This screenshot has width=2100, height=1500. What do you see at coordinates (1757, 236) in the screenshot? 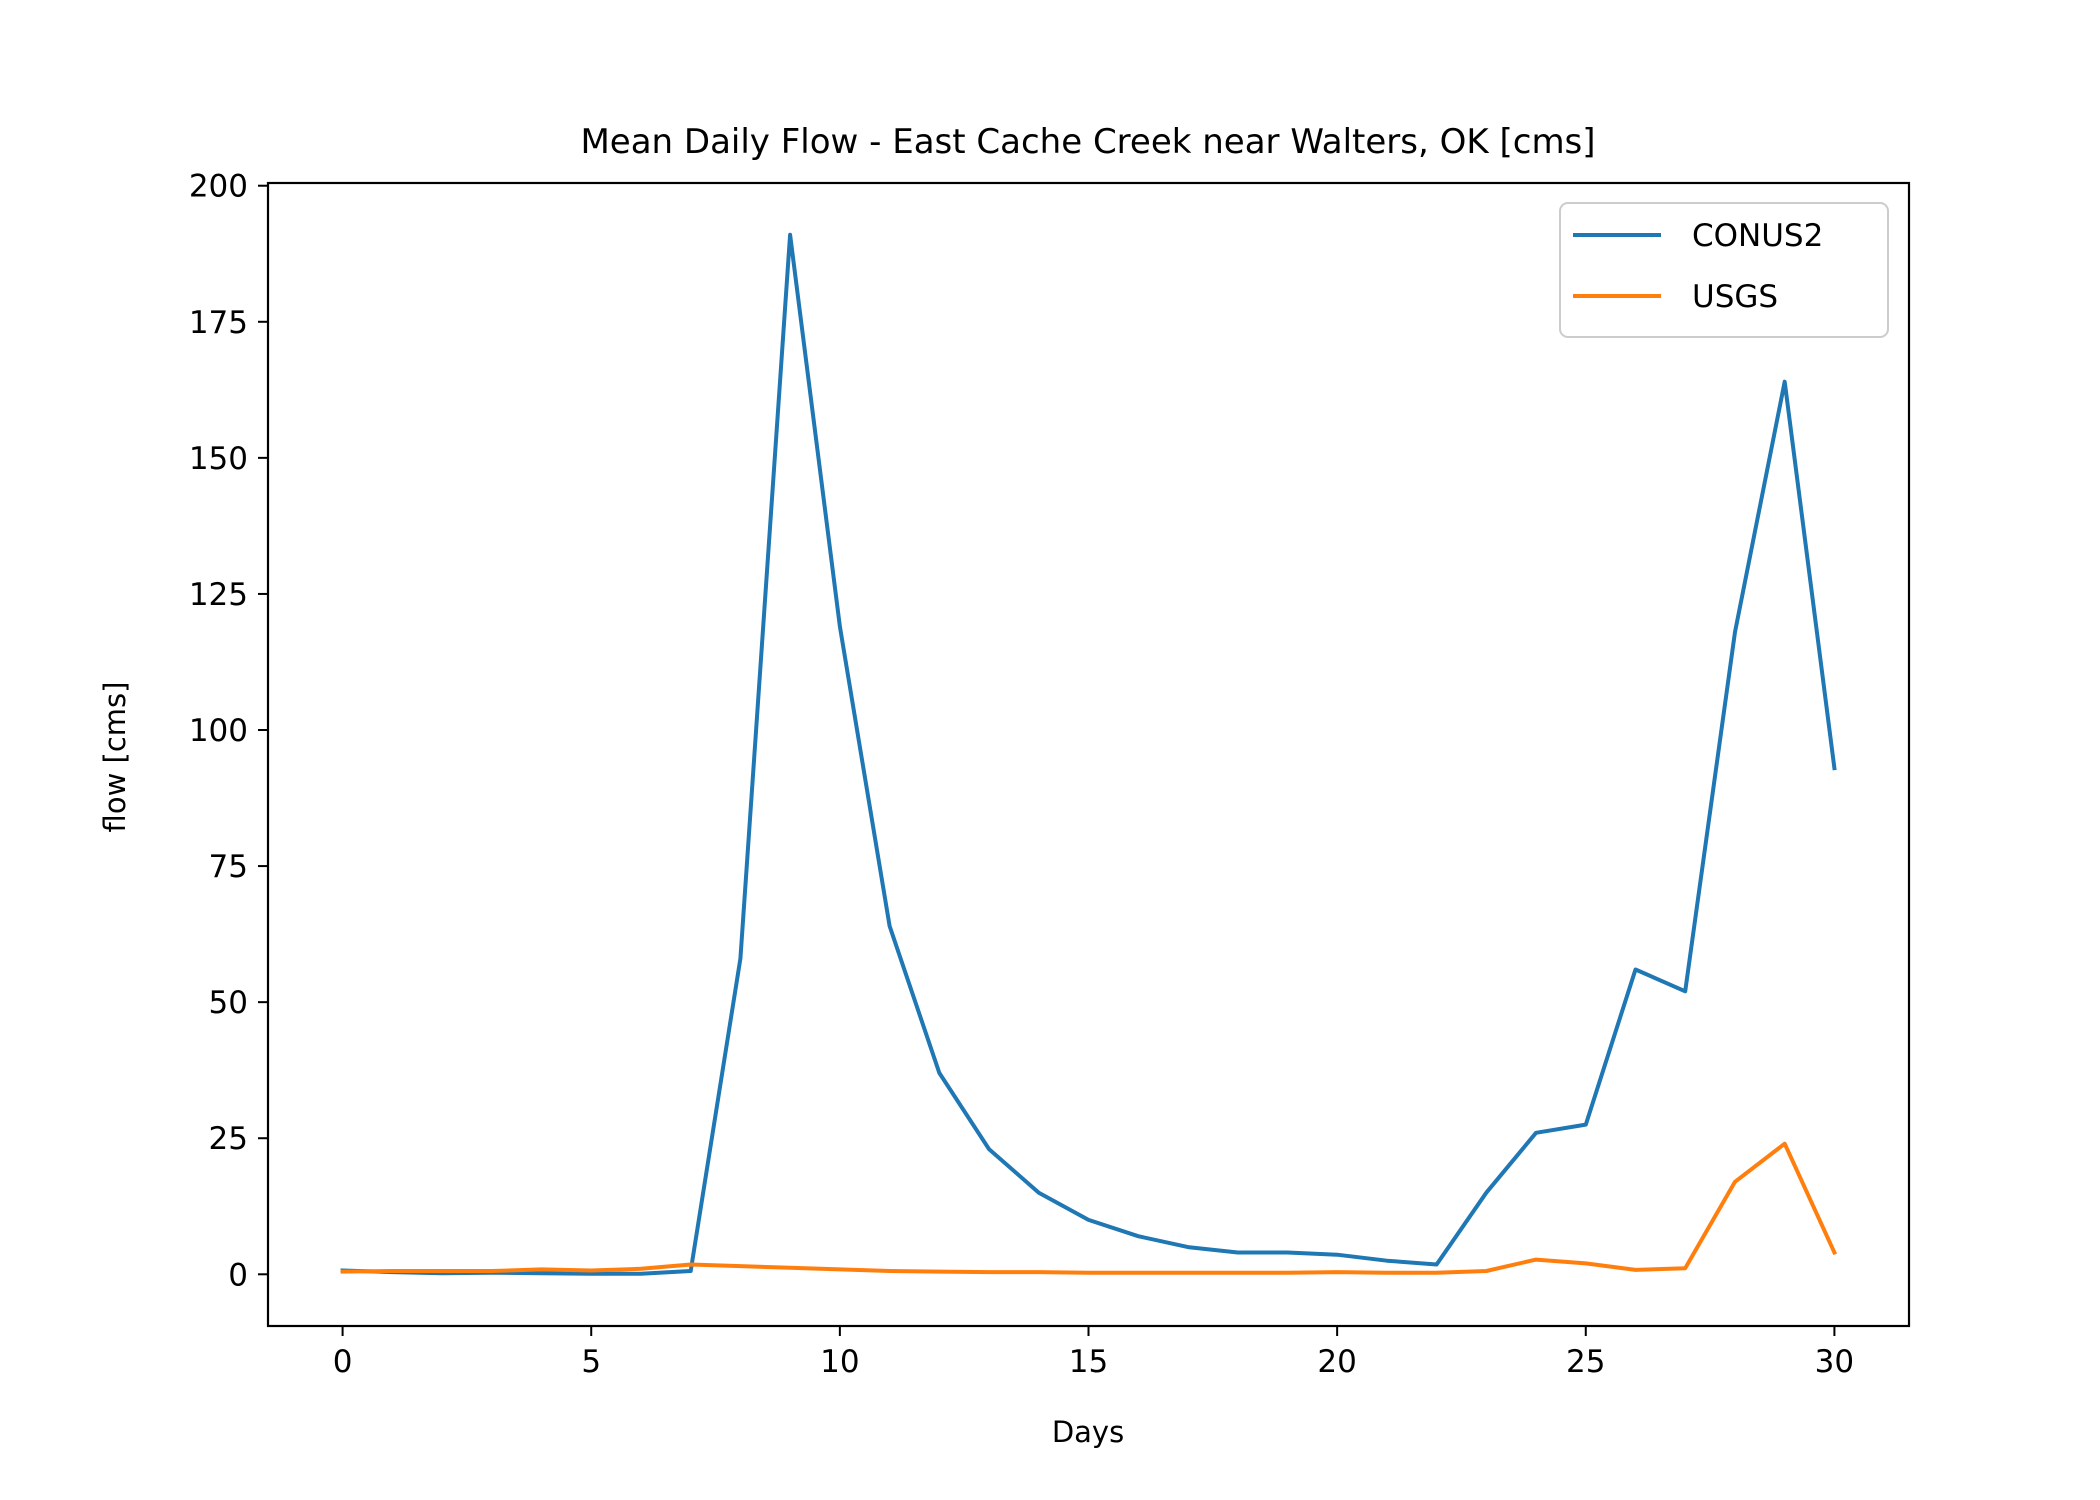
I see `legend-label-conus2: CONUS2` at bounding box center [1757, 236].